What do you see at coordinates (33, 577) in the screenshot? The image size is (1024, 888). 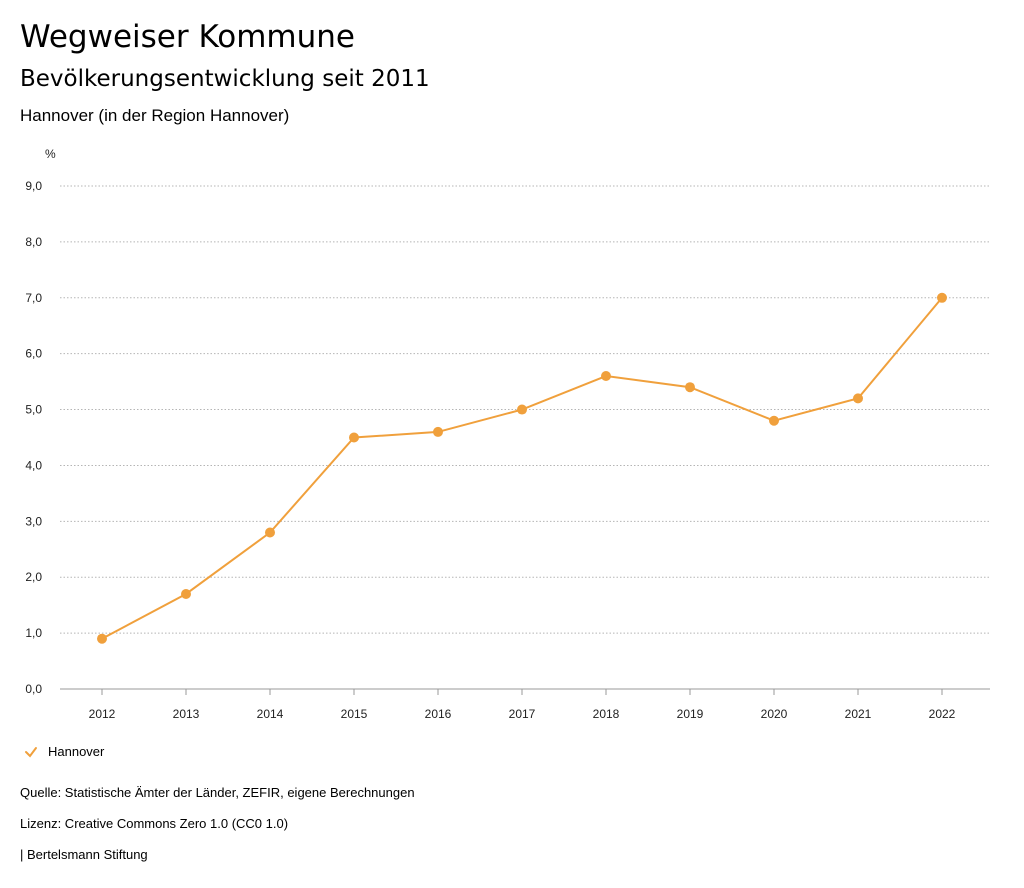 I see `y-tick-label: 2,0` at bounding box center [33, 577].